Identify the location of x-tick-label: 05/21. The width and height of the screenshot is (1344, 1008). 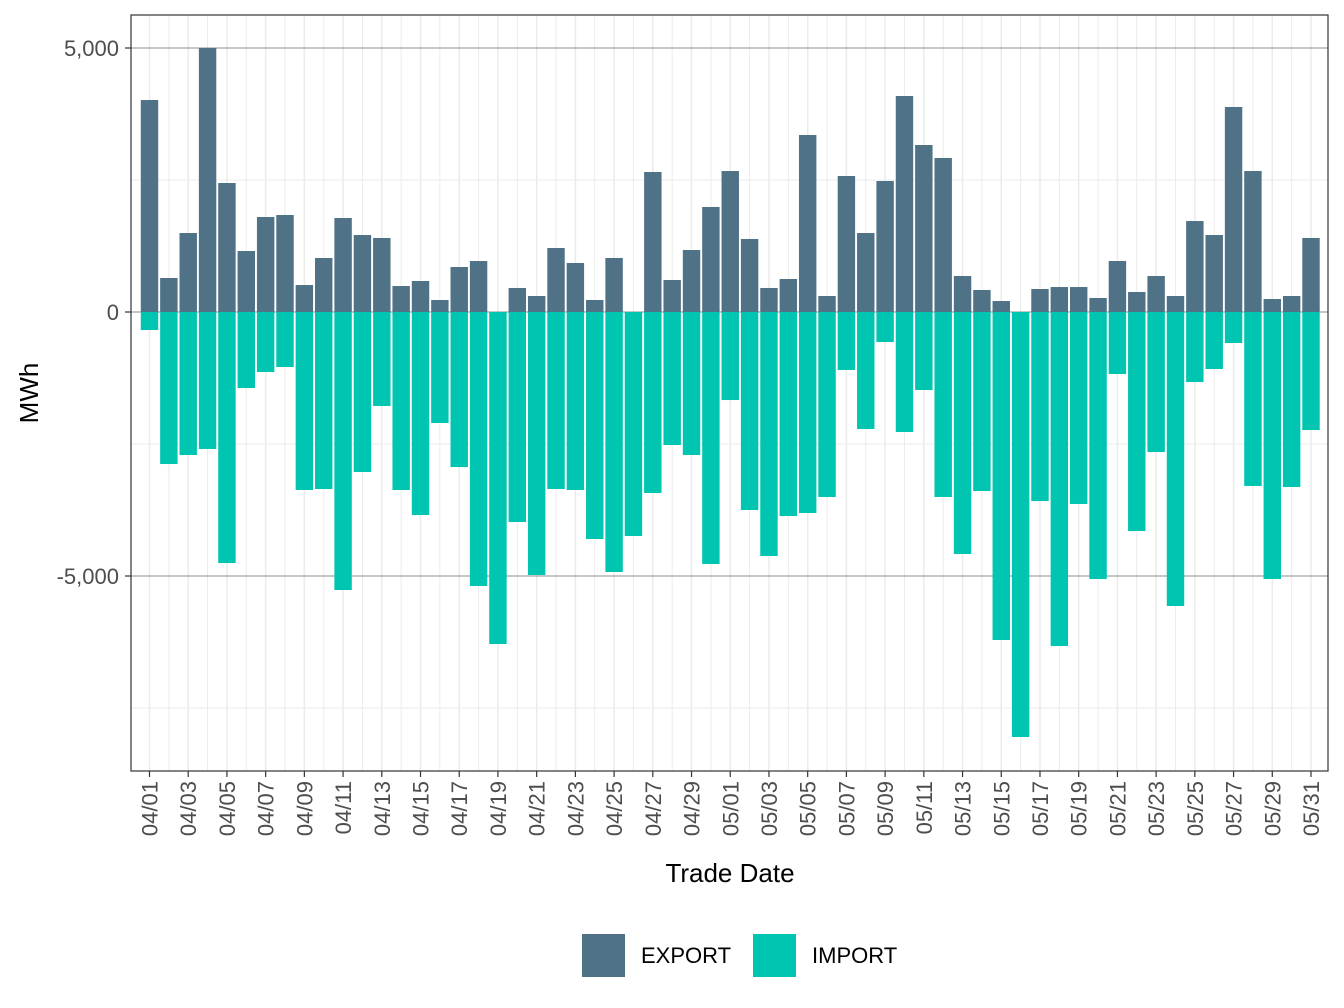
(1117, 808).